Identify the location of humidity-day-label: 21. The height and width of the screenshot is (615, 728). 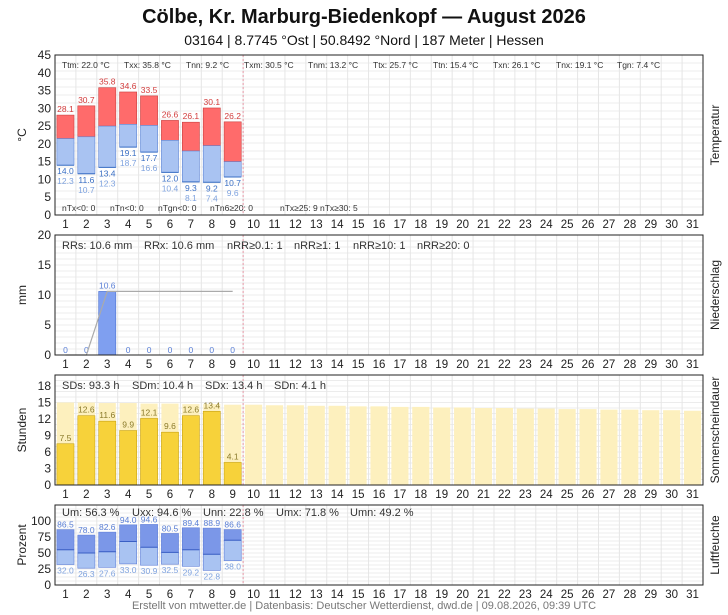
(483, 595).